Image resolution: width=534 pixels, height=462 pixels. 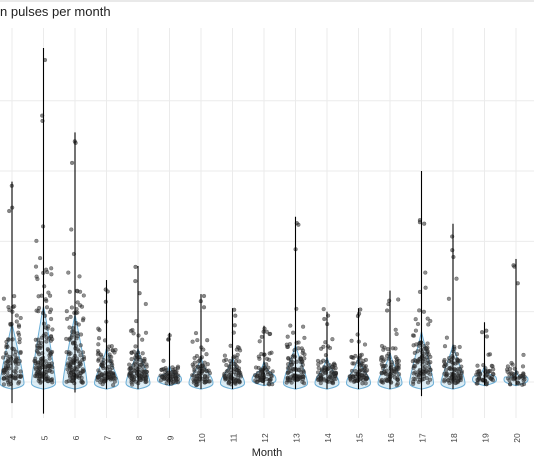 I want to click on x-axis-label: Month, so click(x=267, y=453).